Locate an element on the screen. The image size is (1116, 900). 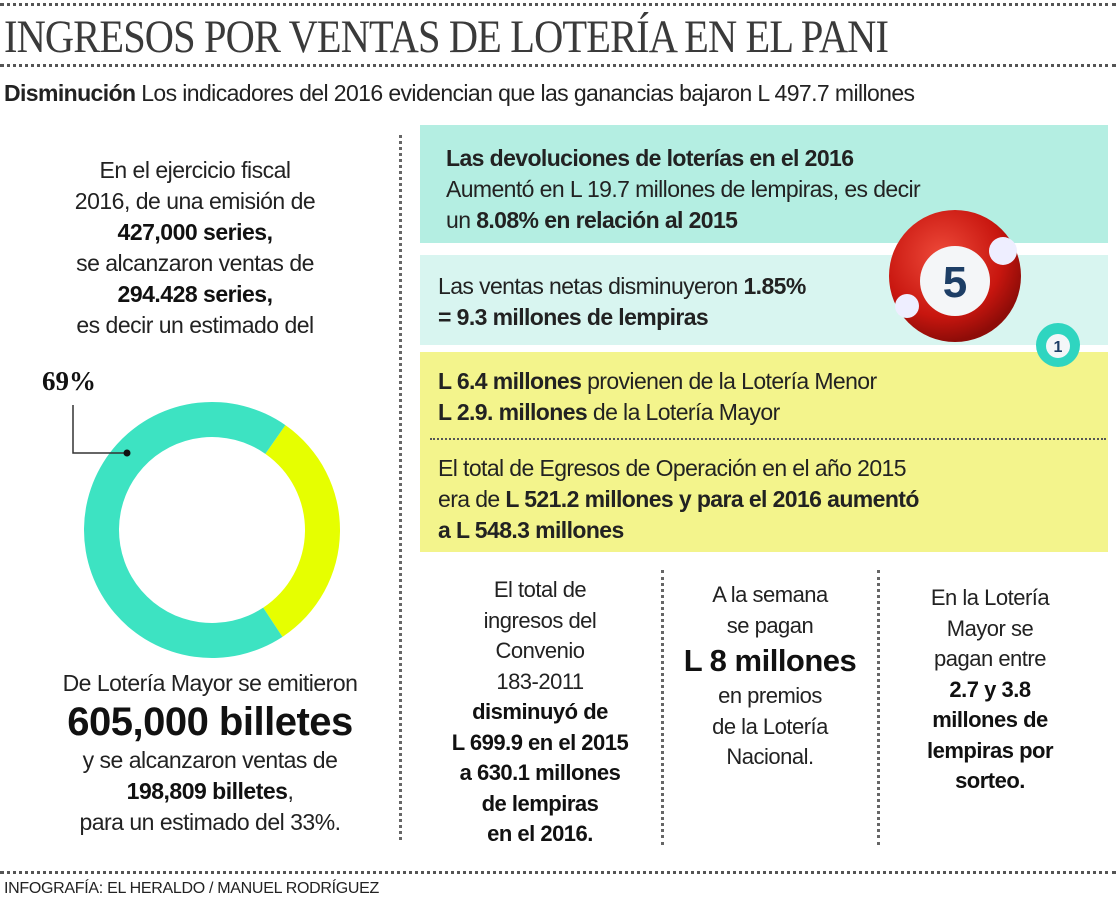
column-line: sorteo. is located at coordinates (990, 780).